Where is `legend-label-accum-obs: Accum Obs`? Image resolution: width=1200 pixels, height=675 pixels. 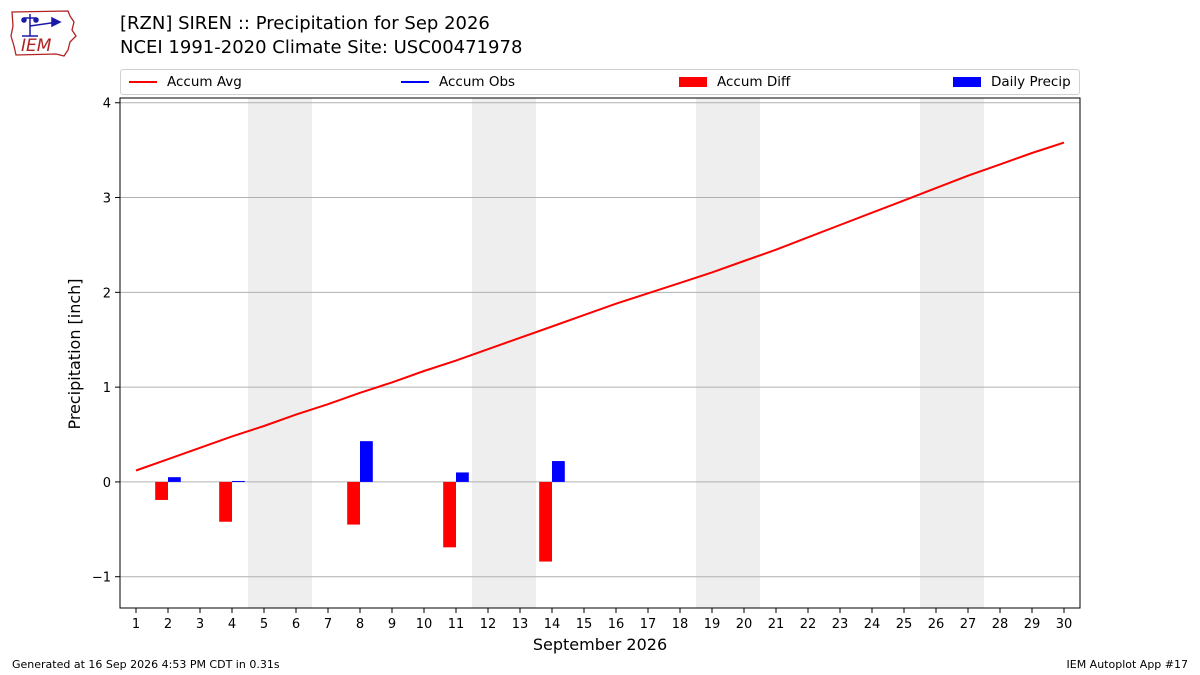
legend-label-accum-obs: Accum Obs is located at coordinates (477, 82).